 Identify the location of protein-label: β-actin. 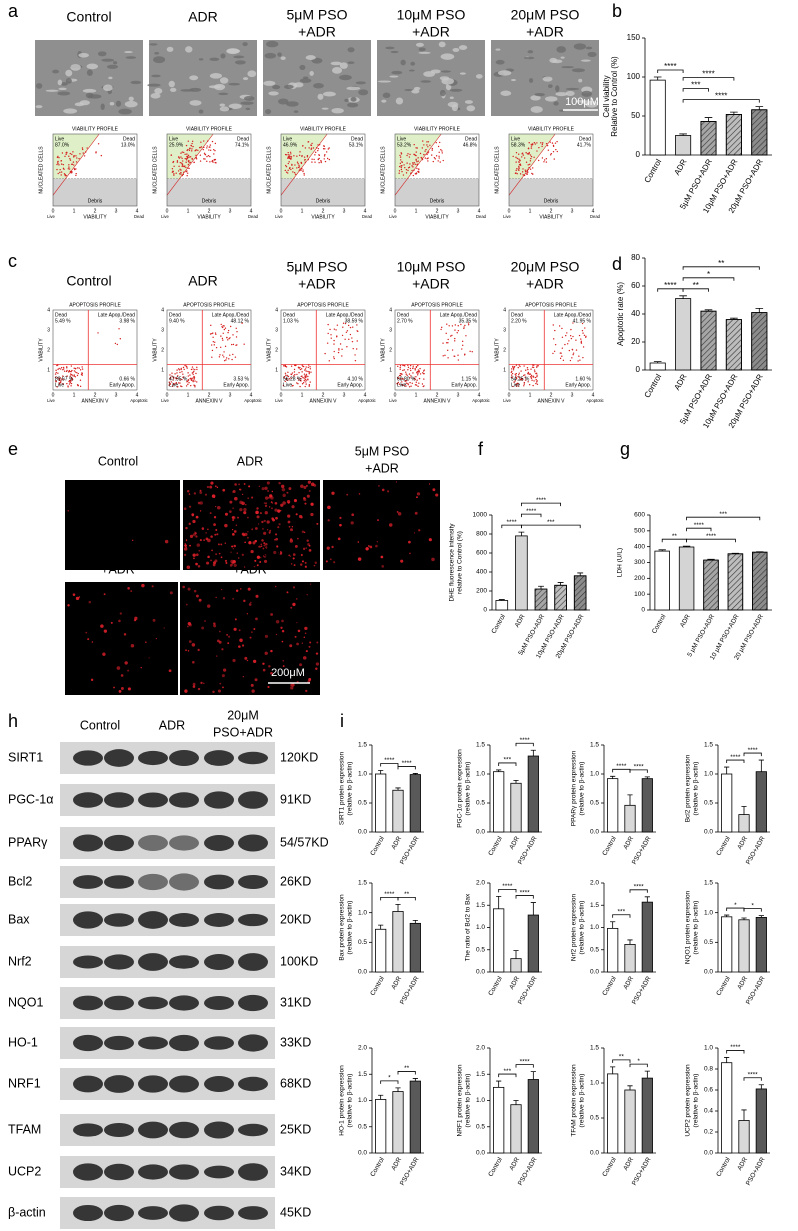
(27, 1212).